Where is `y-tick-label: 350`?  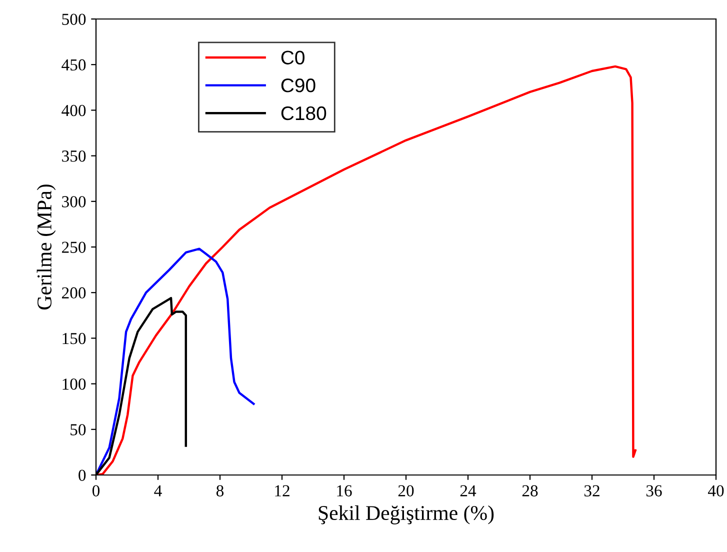 y-tick-label: 350 is located at coordinates (74, 156).